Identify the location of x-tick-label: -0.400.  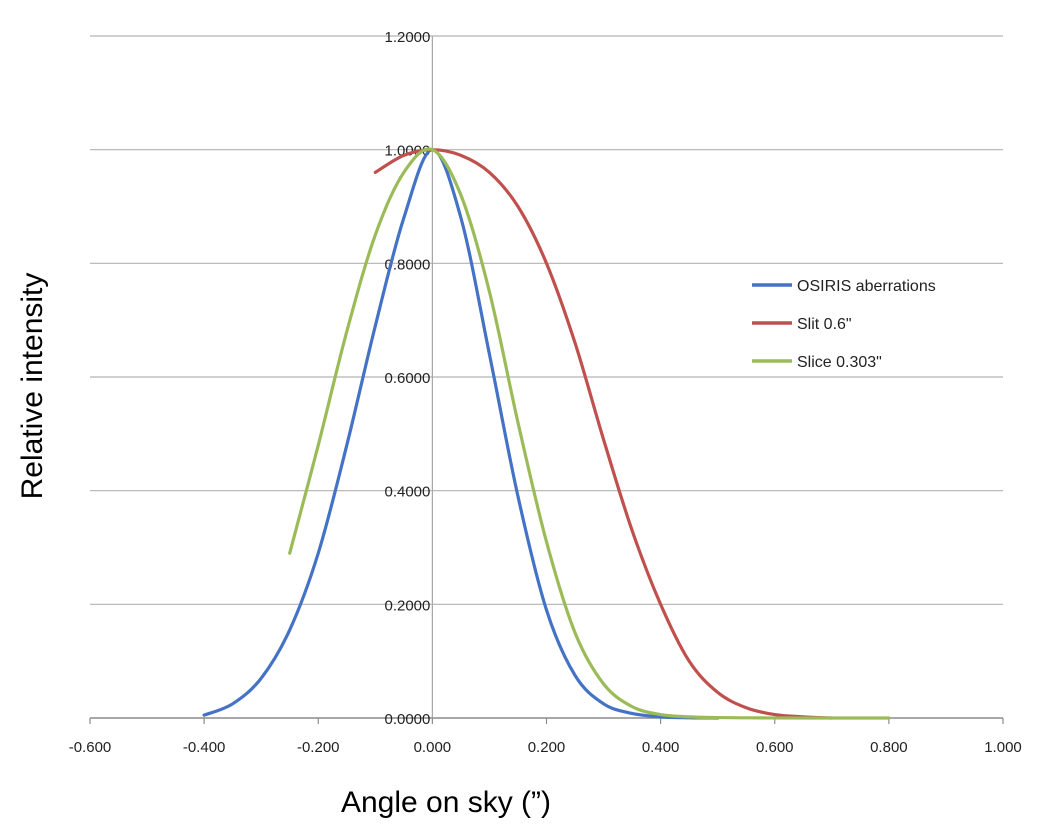
(204, 747).